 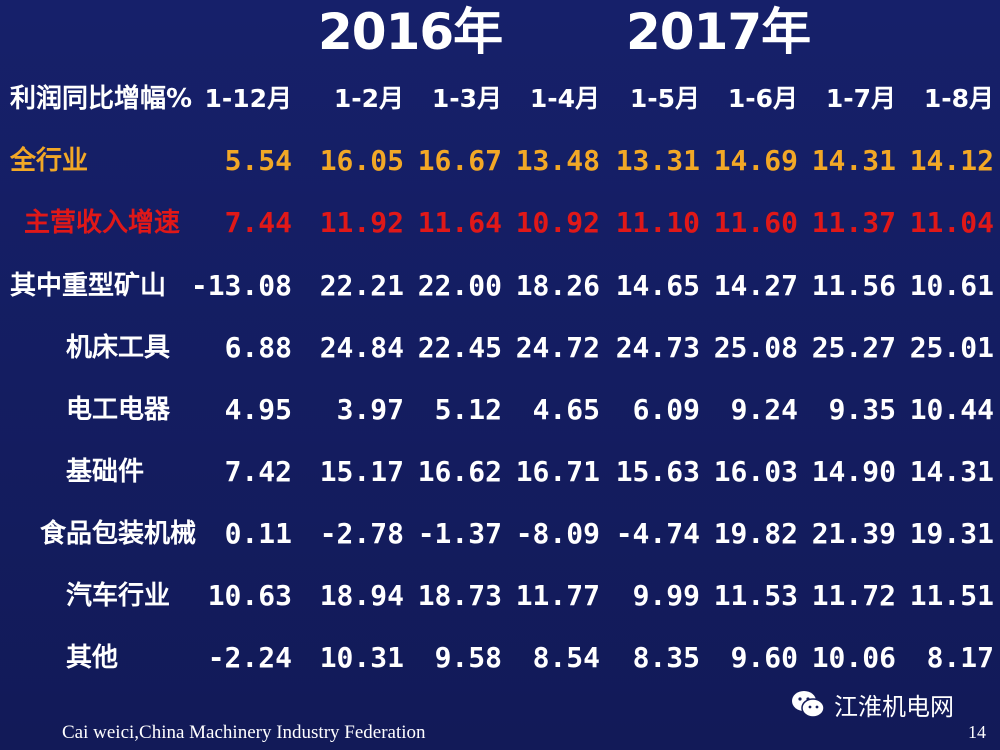 What do you see at coordinates (249, 595) in the screenshot?
I see `table-cell: 10.63` at bounding box center [249, 595].